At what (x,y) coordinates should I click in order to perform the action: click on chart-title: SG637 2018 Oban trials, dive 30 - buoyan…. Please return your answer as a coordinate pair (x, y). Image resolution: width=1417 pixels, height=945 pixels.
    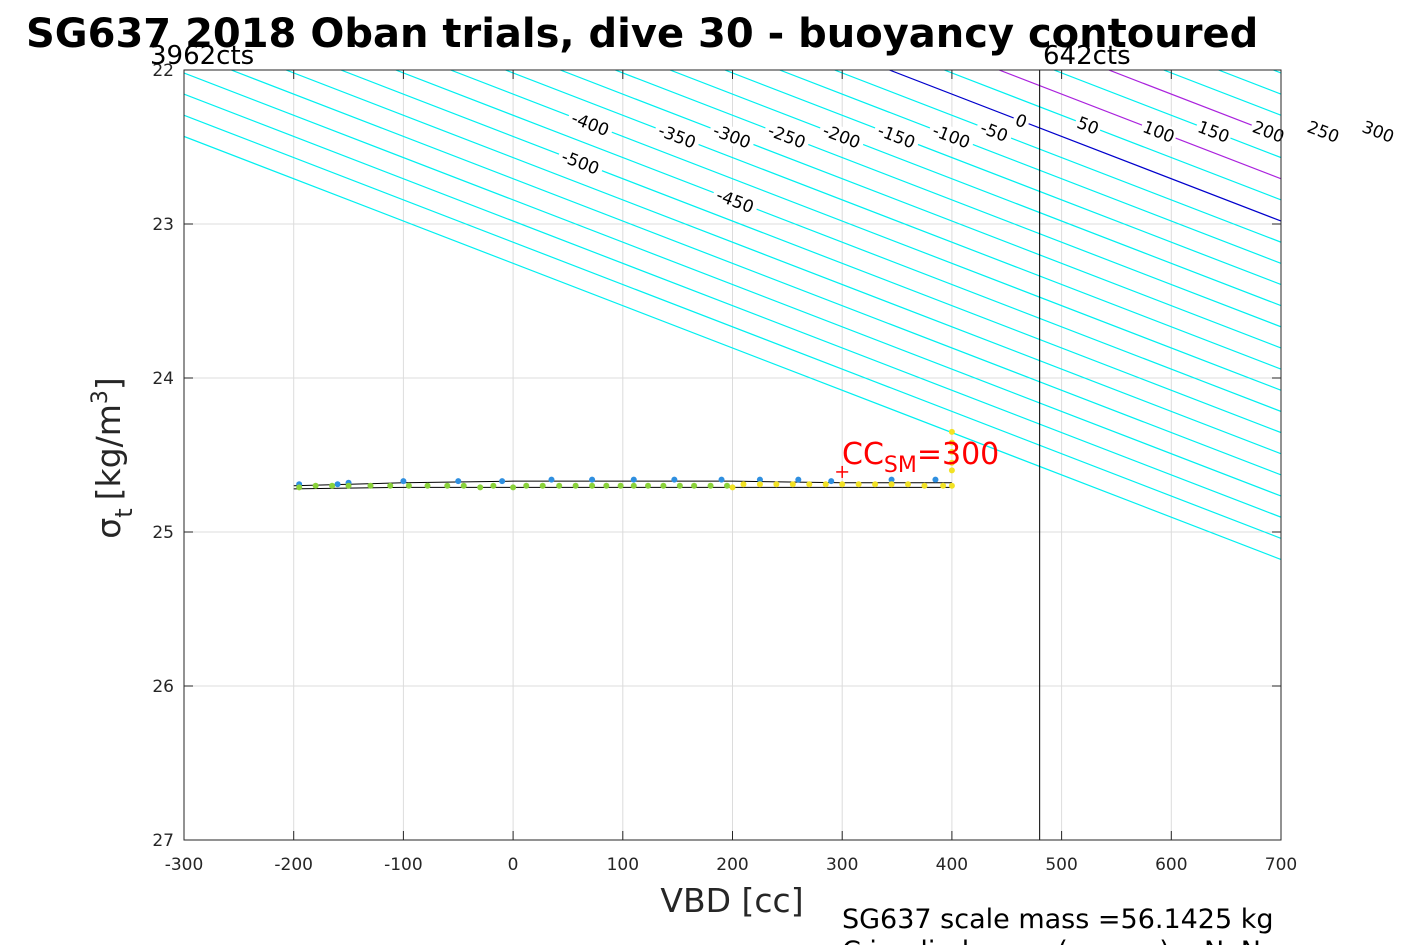
    Looking at the image, I should click on (642, 34).